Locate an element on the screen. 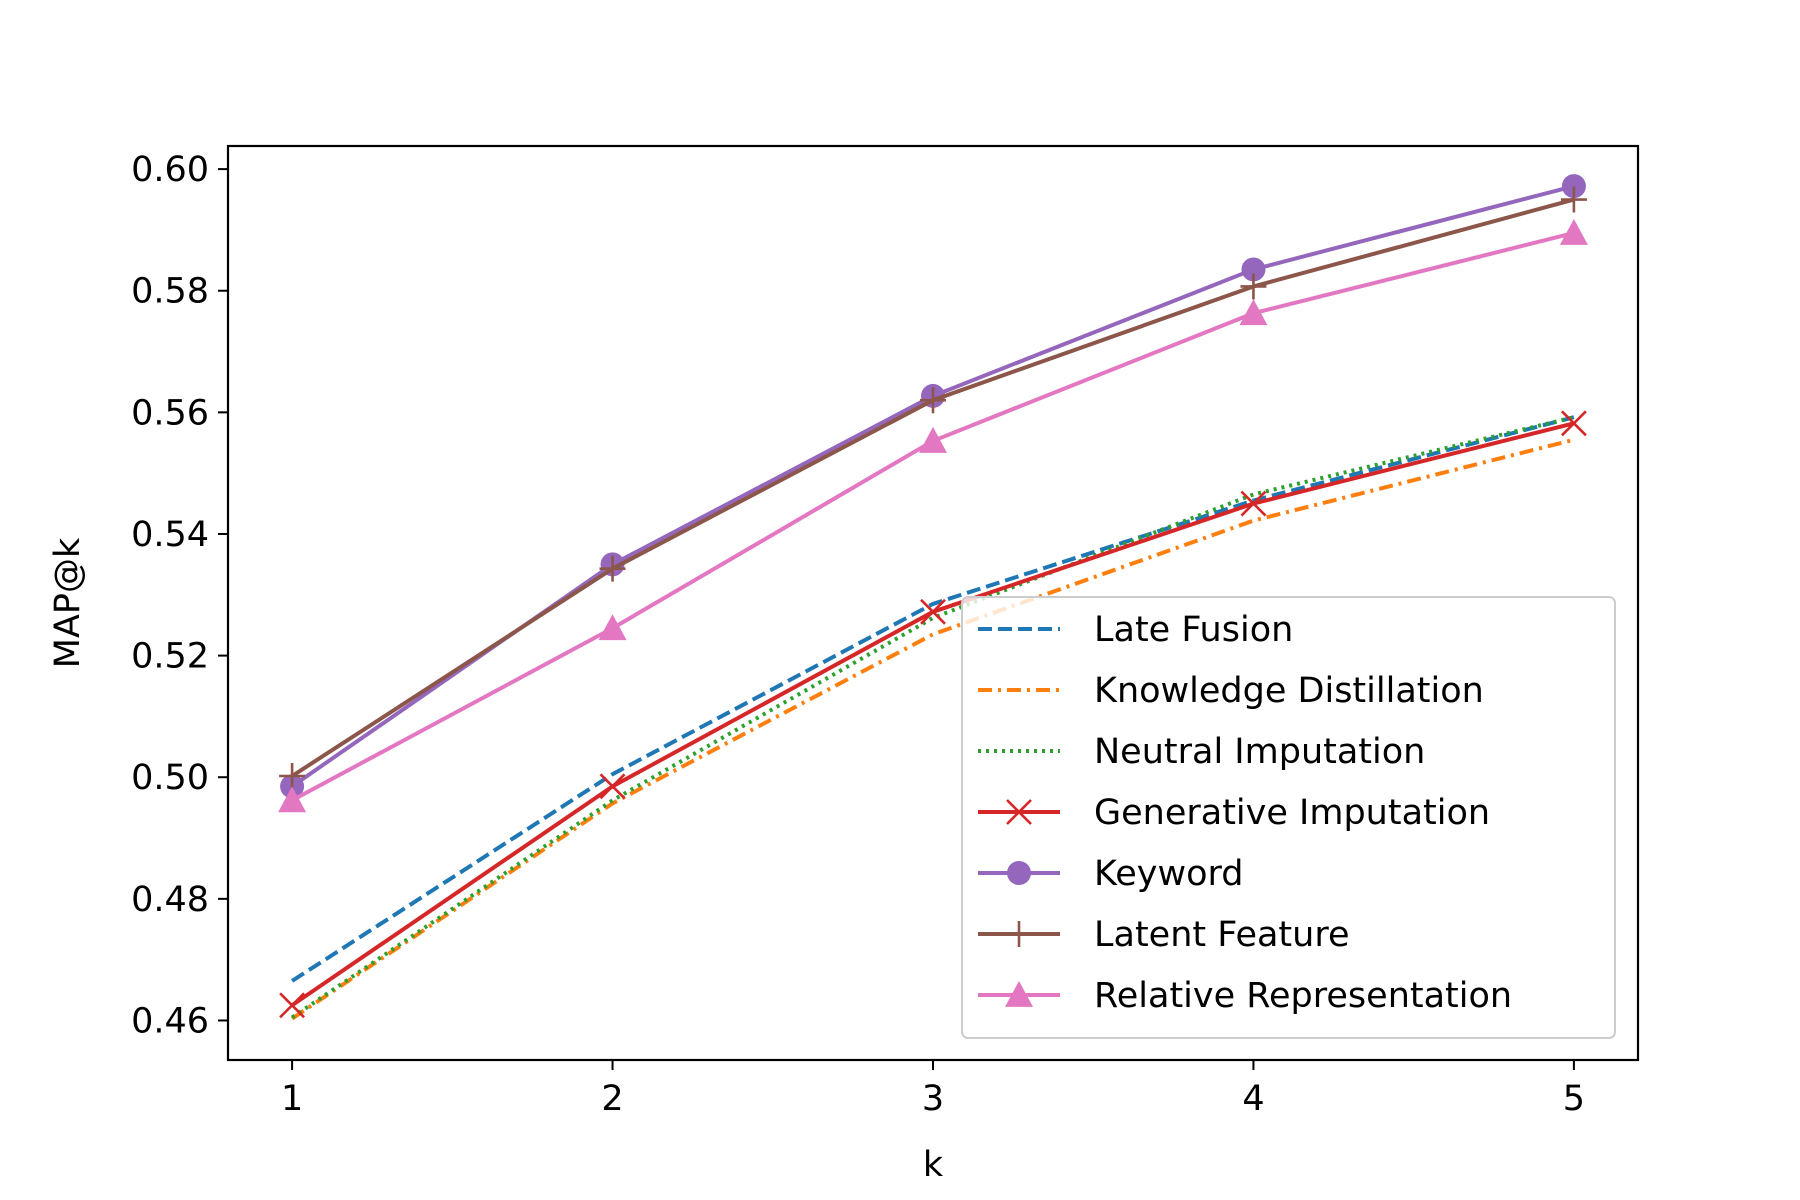 This screenshot has width=1800, height=1200. legend-label: Neutral Imputation is located at coordinates (1259, 752).